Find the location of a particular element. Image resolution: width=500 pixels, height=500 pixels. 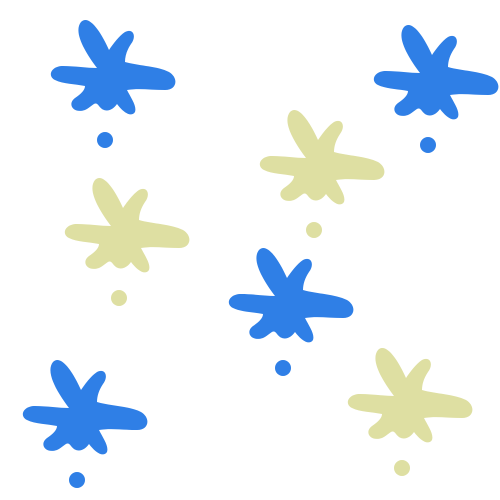

splat-blue-center is located at coordinates (293, 308).